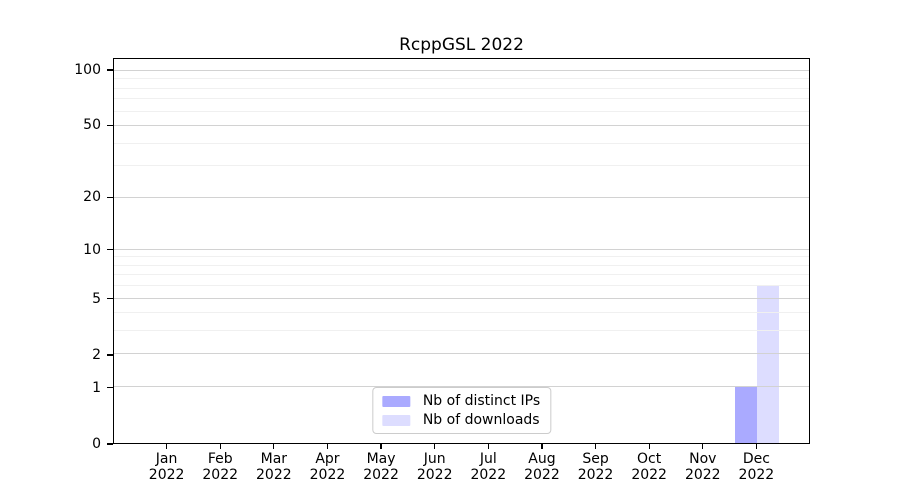 Image resolution: width=900 pixels, height=500 pixels. I want to click on y-tick-label: 2, so click(96, 354).